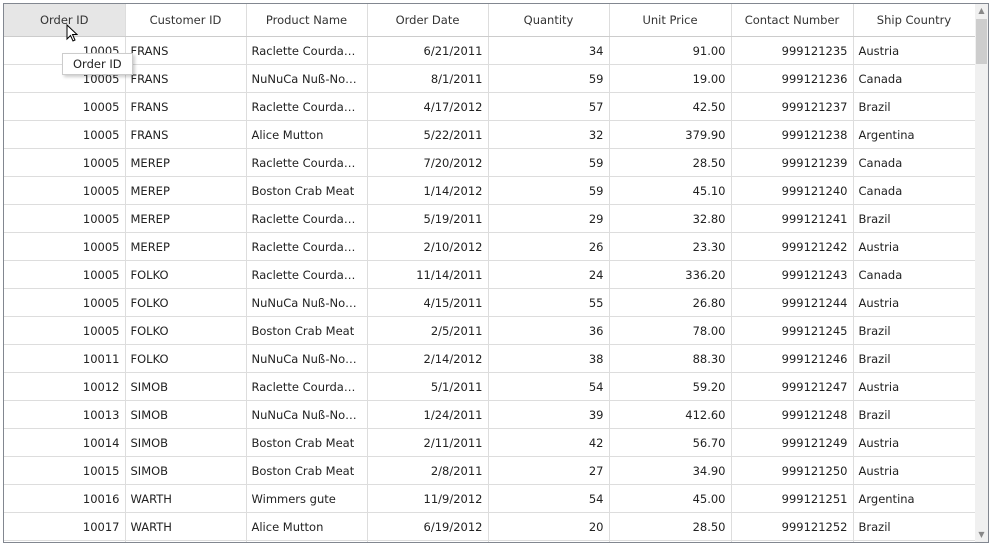  What do you see at coordinates (549, 20) in the screenshot?
I see `column-header-quantity: Quantity` at bounding box center [549, 20].